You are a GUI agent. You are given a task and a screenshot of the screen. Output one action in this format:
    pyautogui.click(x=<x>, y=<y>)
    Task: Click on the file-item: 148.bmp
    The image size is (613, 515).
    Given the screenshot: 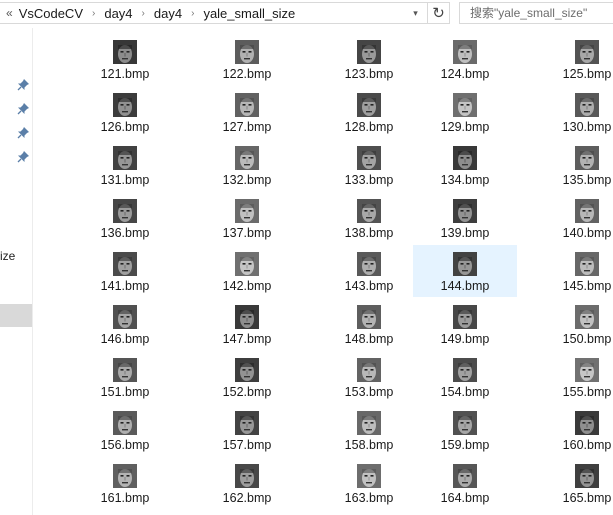 What is the action you would take?
    pyautogui.click(x=369, y=324)
    